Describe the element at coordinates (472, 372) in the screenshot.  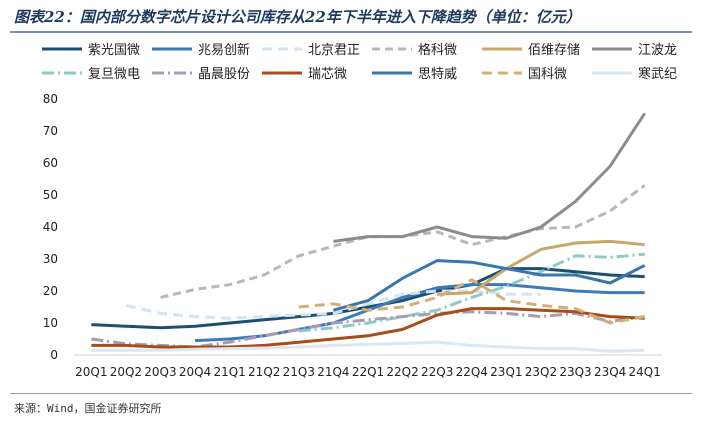
I see `x-tick-label: 22Q4` at that location.